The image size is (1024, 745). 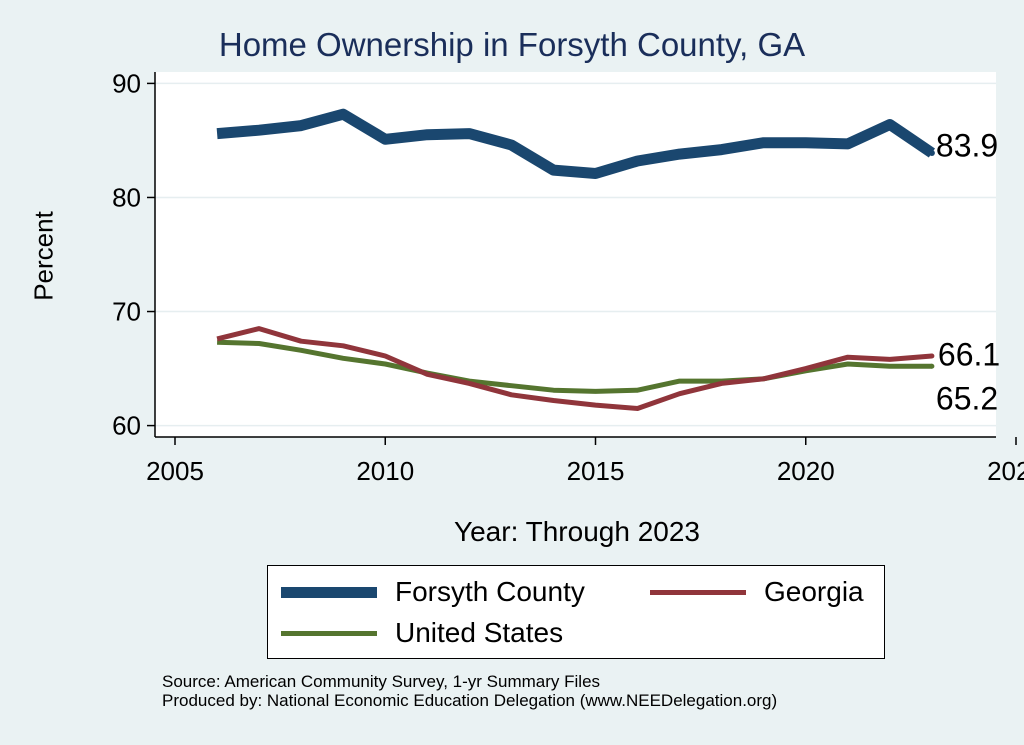 What do you see at coordinates (43, 256) in the screenshot?
I see `y-axis-label: Percent` at bounding box center [43, 256].